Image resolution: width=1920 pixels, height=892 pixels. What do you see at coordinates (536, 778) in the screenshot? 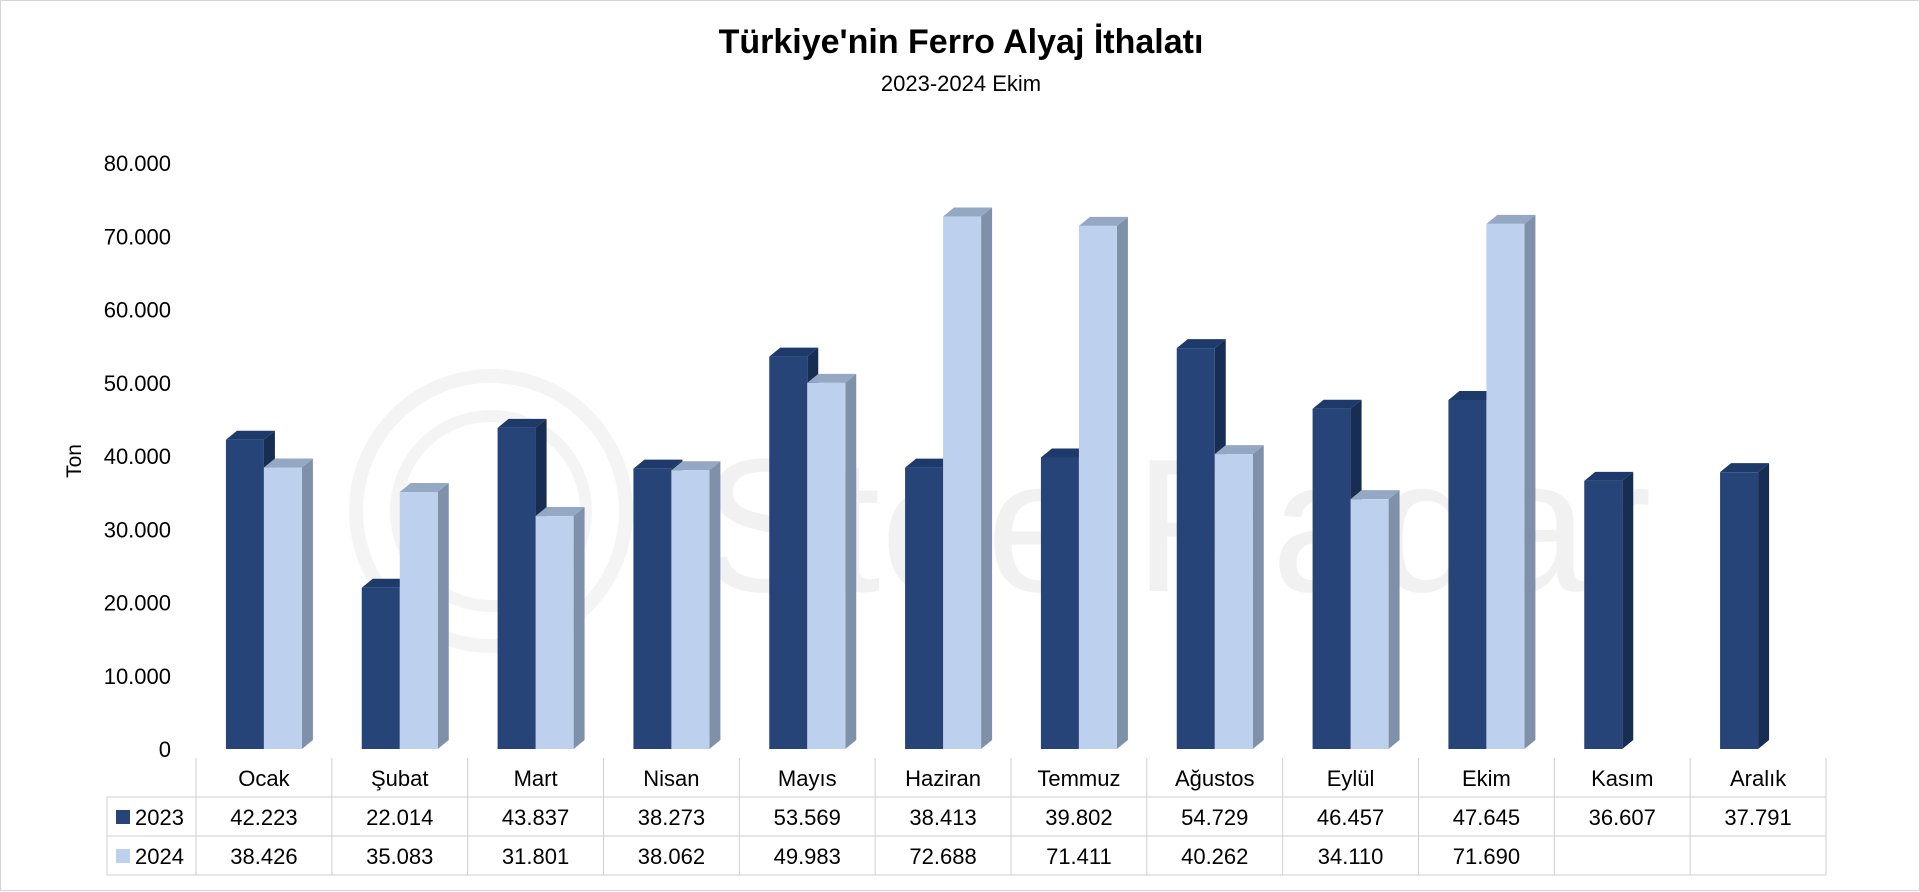
I see `category-label: Mart` at bounding box center [536, 778].